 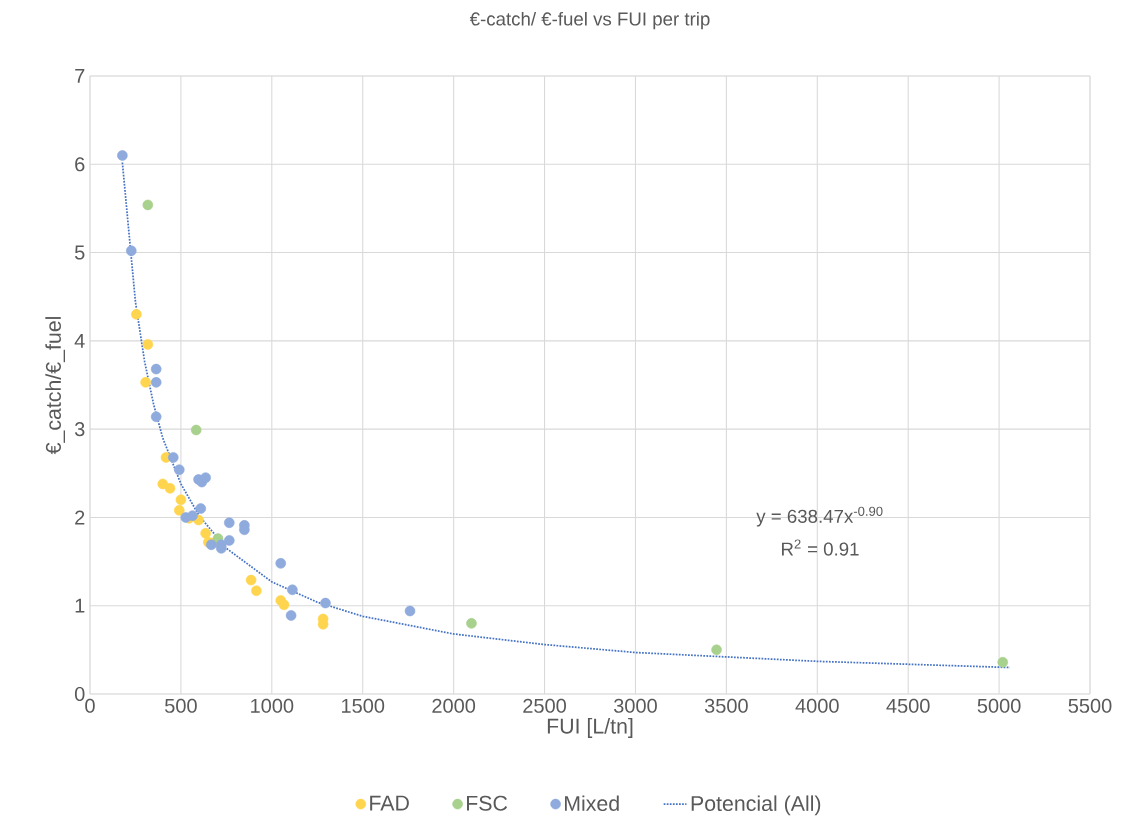 What do you see at coordinates (819, 516) in the screenshot?
I see `annotation: y = 638.47x$^{-0.90}$` at bounding box center [819, 516].